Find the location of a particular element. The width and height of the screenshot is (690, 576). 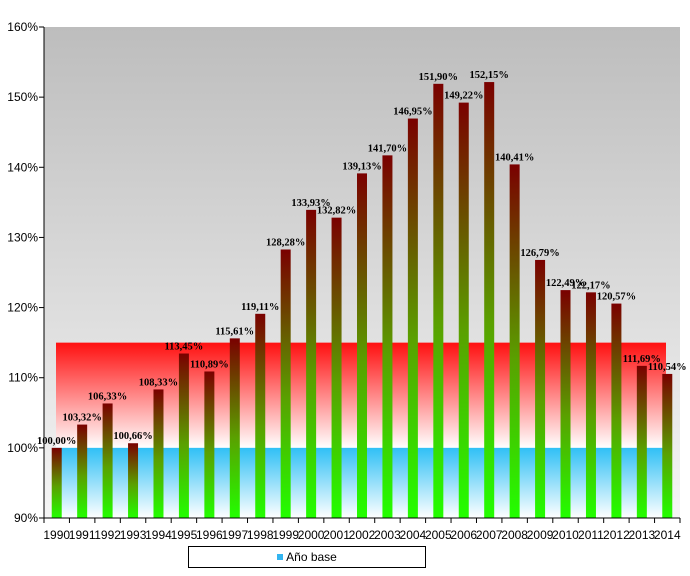

data-label-1999: 128,28% is located at coordinates (285, 242).